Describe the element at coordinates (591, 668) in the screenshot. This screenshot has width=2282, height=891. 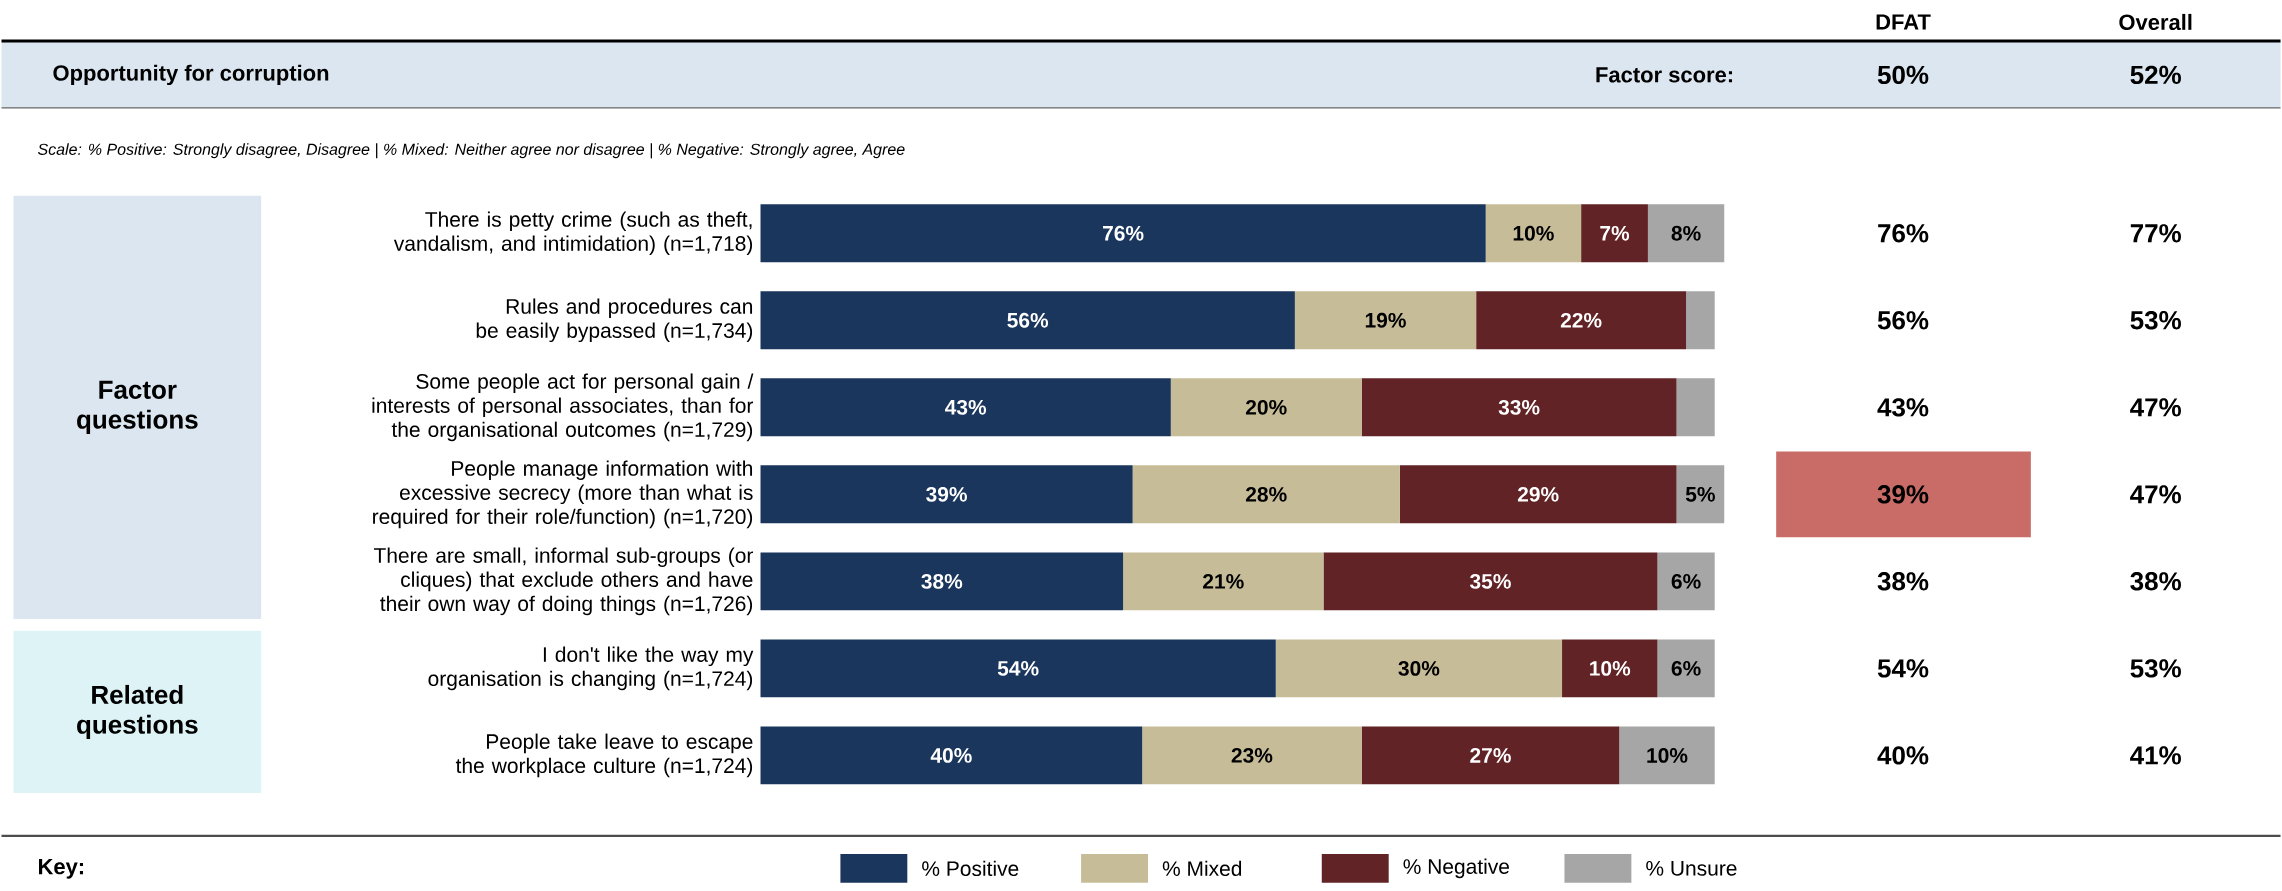
I see `y-tick-label: I don't like the way my organisation is changing (n=1,724)` at that location.